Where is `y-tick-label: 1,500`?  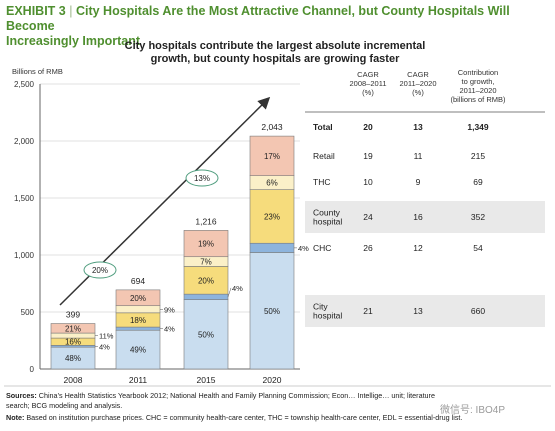
y-tick-label: 1,500 is located at coordinates (24, 198).